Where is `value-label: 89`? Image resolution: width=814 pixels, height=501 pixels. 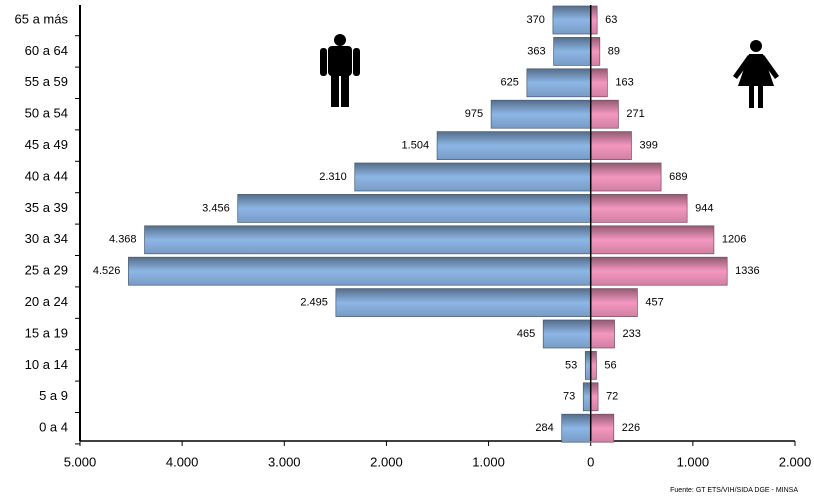 value-label: 89 is located at coordinates (614, 51).